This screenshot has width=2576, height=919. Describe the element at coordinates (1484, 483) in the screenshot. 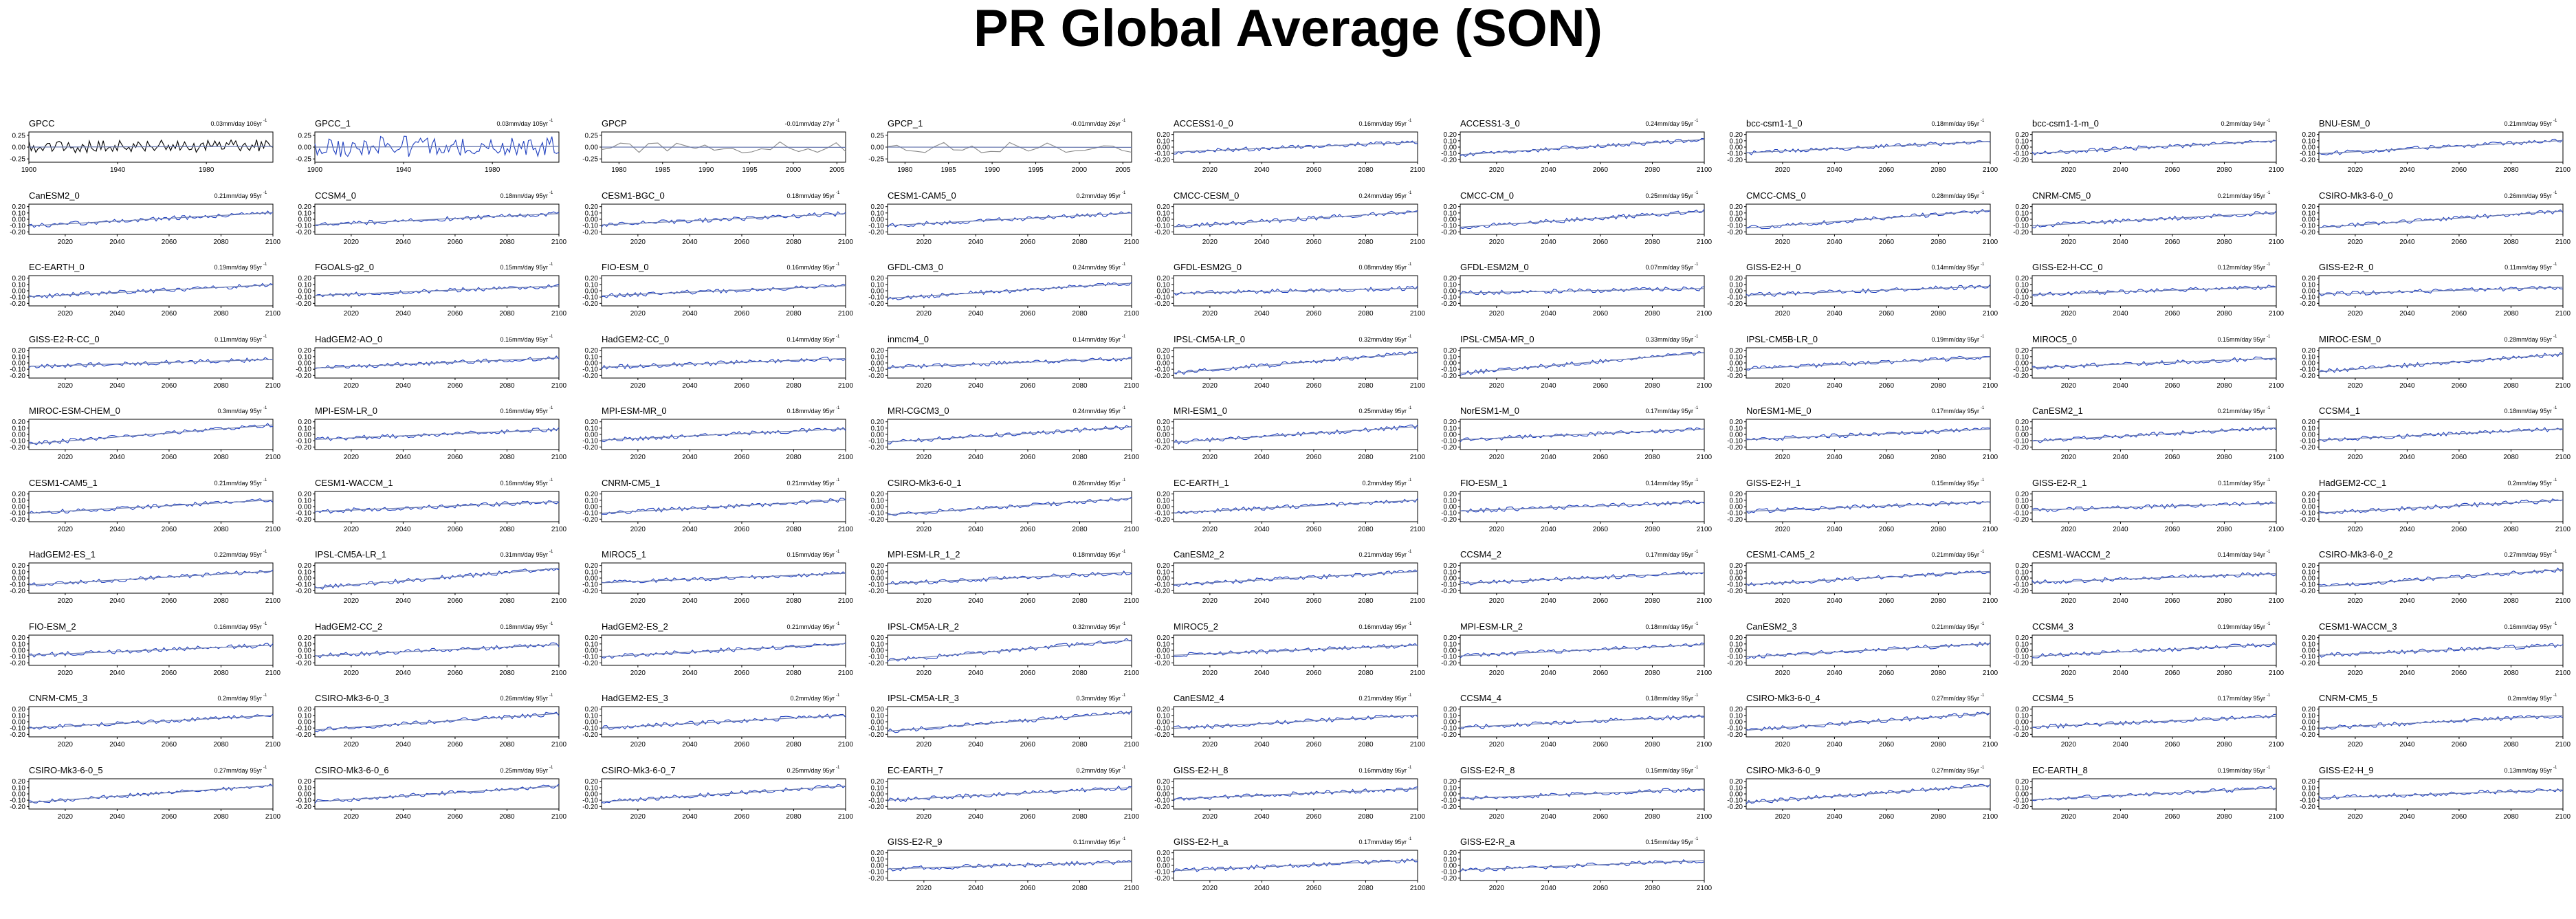

I see `panel-title: FIO-ESM_1` at that location.